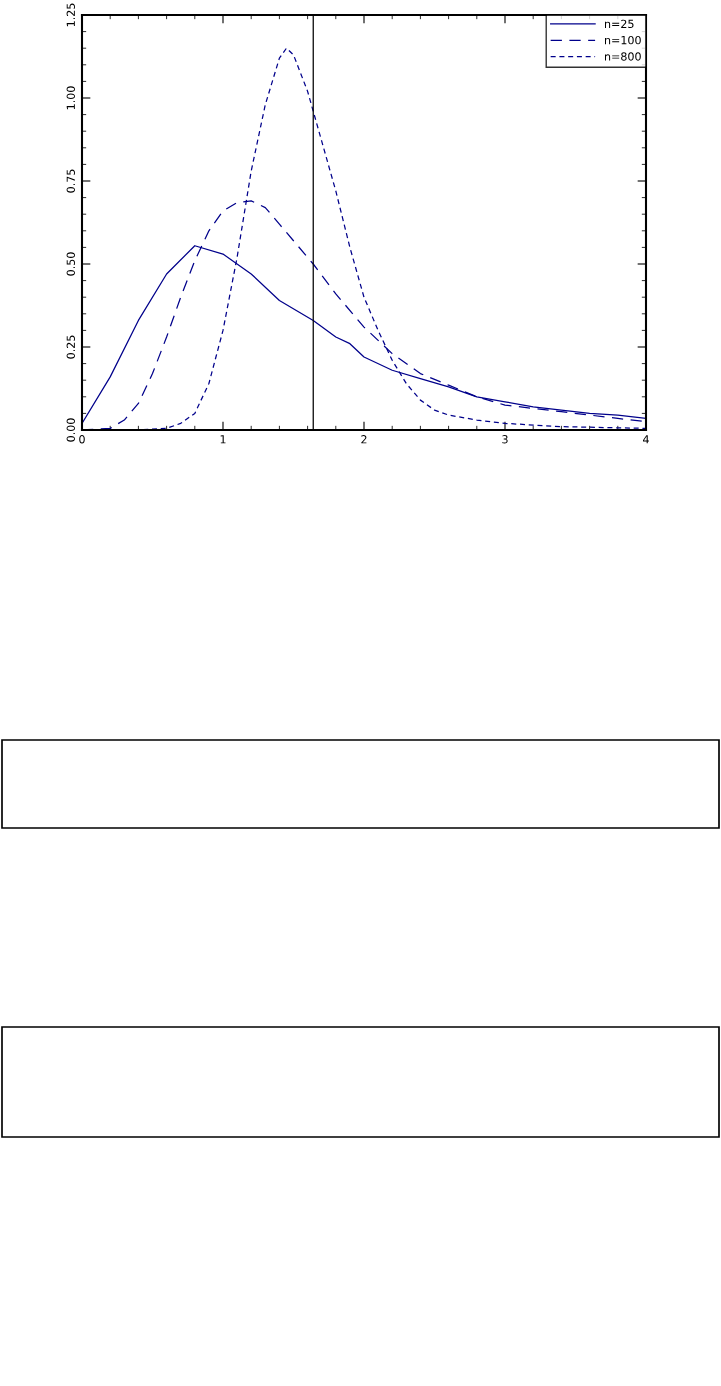 The width and height of the screenshot is (721, 1386). What do you see at coordinates (646, 439) in the screenshot?
I see `x-tick-label: 4` at bounding box center [646, 439].